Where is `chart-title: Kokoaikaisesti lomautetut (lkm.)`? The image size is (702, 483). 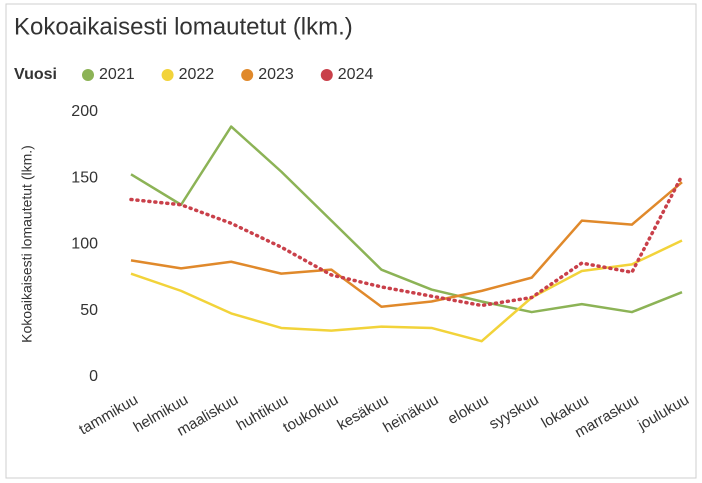
chart-title: Kokoaikaisesti lomautetut (lkm.) is located at coordinates (183, 26).